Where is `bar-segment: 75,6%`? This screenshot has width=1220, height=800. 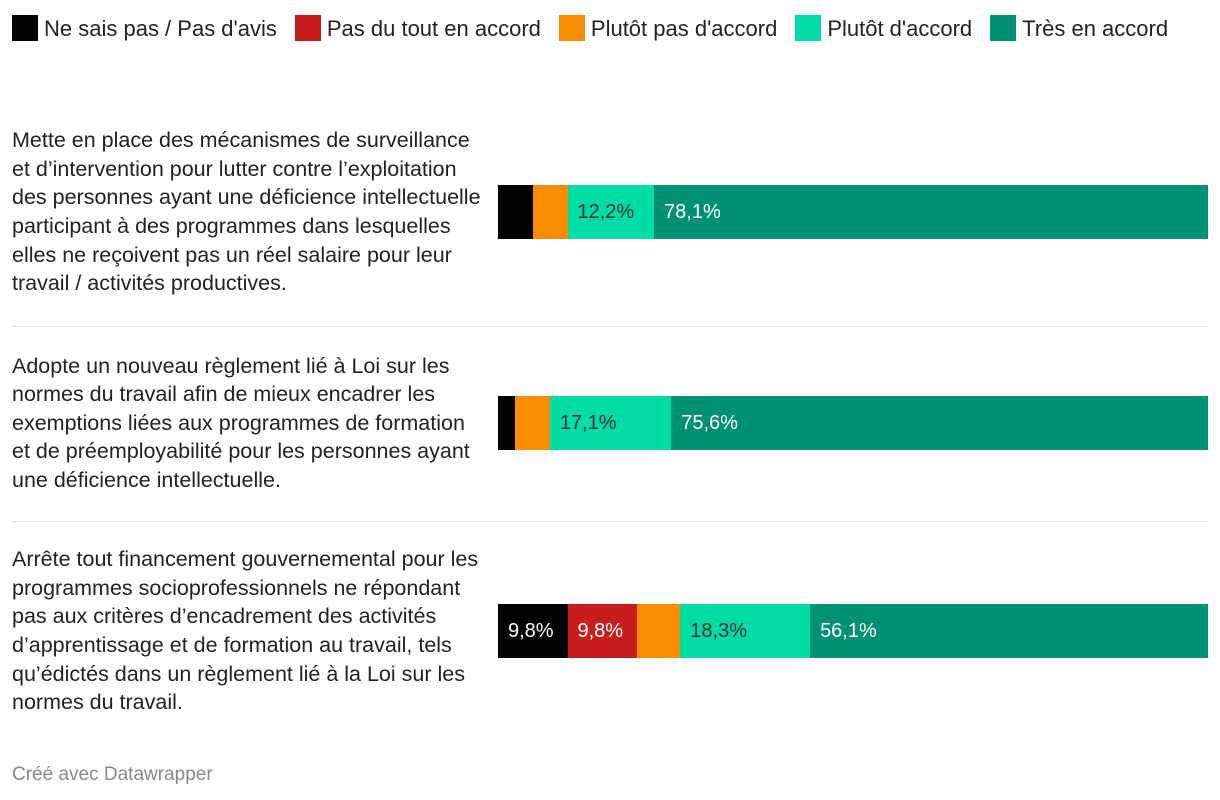
bar-segment: 75,6% is located at coordinates (939, 423).